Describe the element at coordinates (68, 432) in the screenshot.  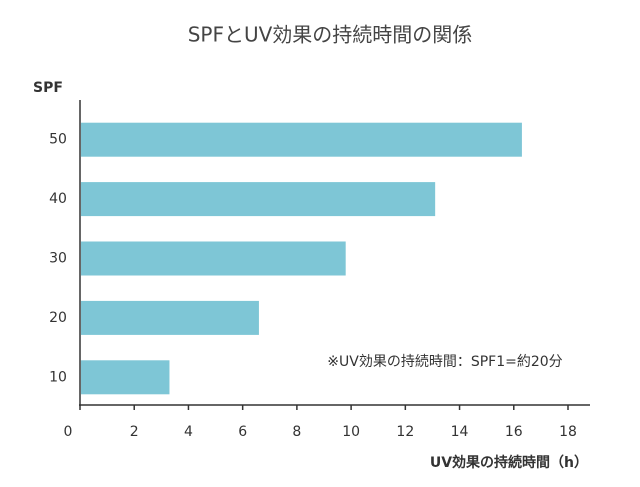
I see `x-tick-label: 0` at that location.